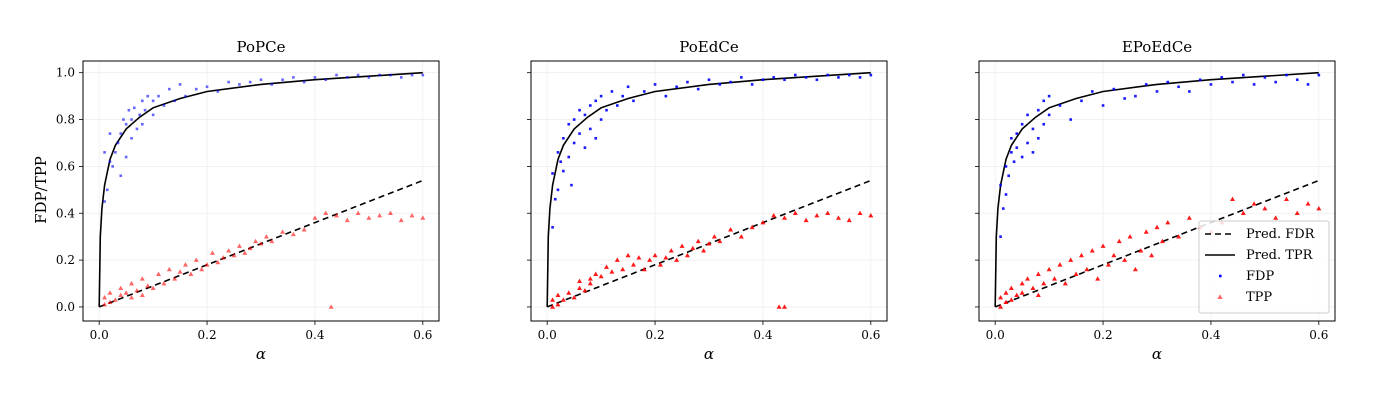  What do you see at coordinates (1157, 354) in the screenshot?
I see `x-axis-title: α` at bounding box center [1157, 354].